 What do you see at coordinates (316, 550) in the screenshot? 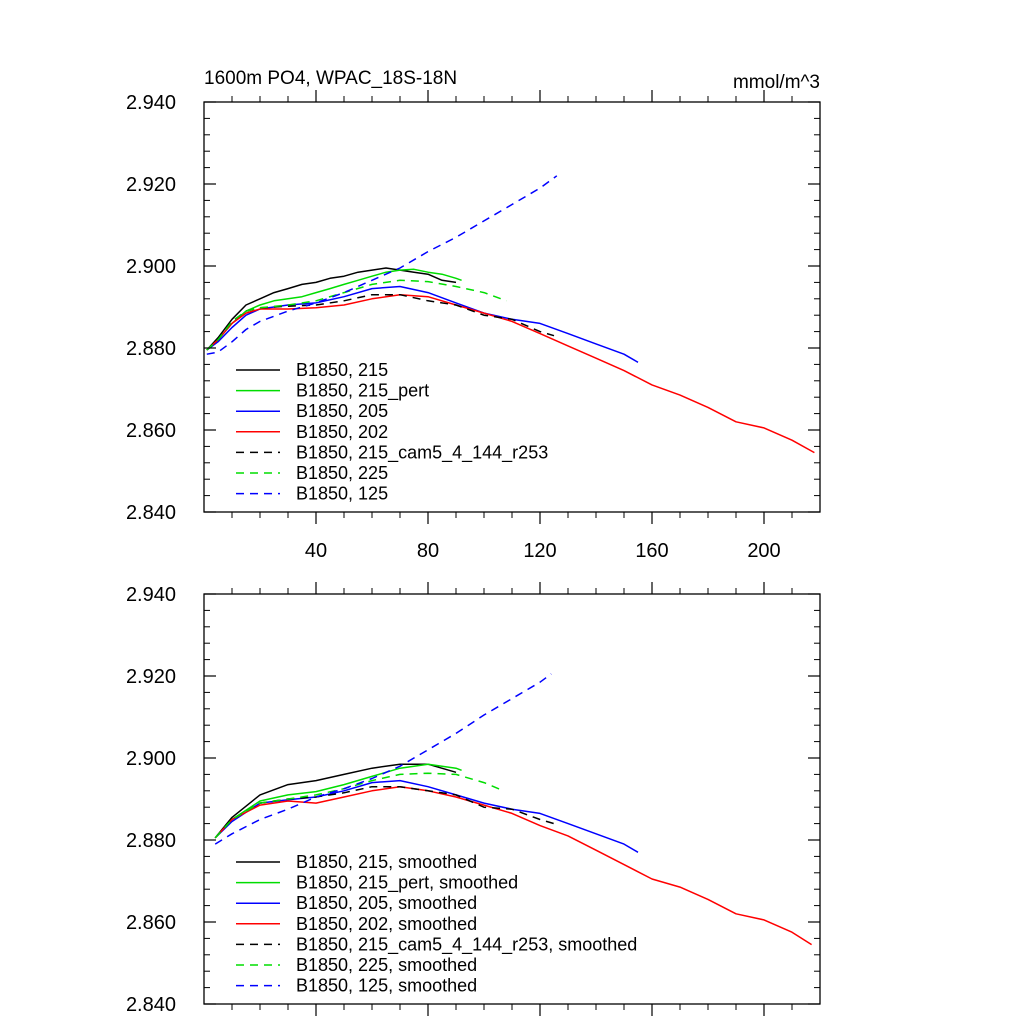
I see `x-tick-label: 40` at bounding box center [316, 550].